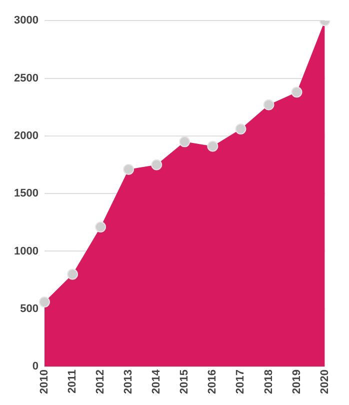 This screenshot has height=405, width=349. What do you see at coordinates (26, 136) in the screenshot?
I see `y-tick-label: 2000` at bounding box center [26, 136].